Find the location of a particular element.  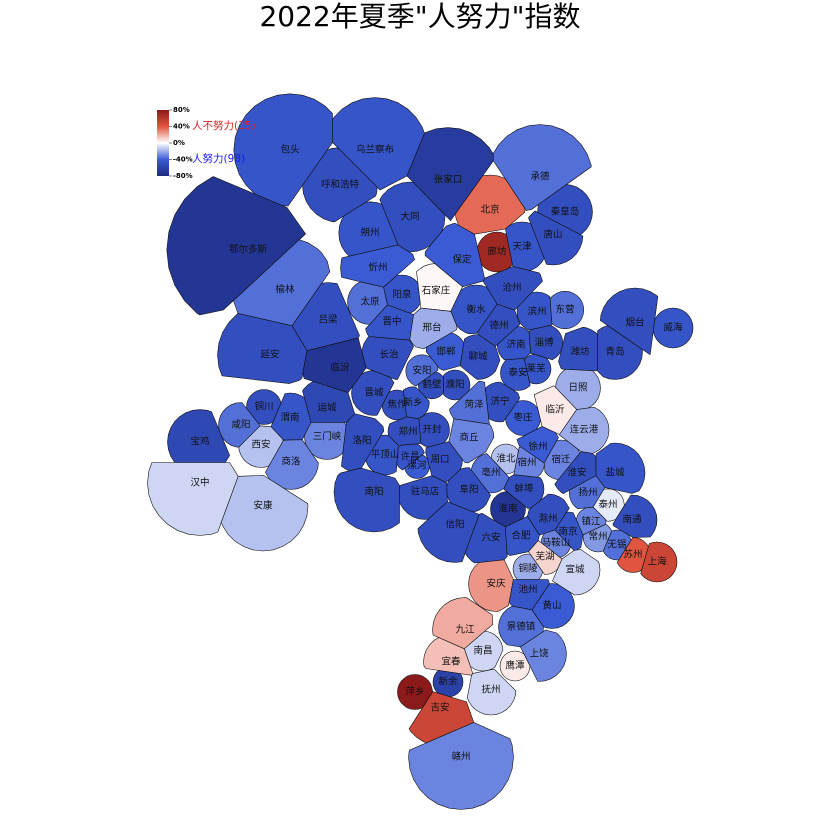

region-label: 包头 is located at coordinates (289, 150).